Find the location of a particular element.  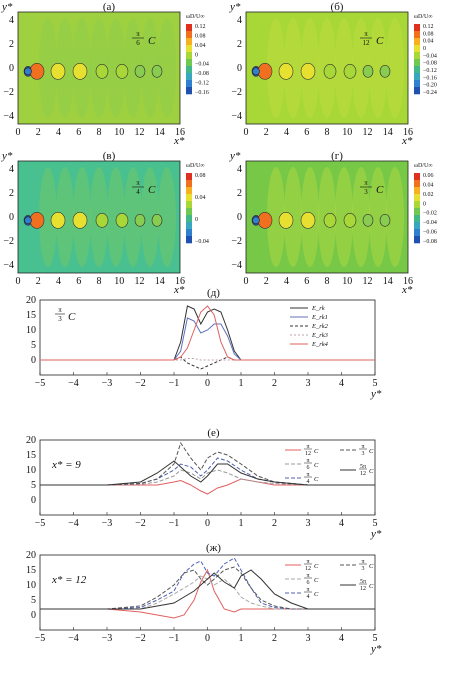

colorbar-tick: −0.04 is located at coordinates (202, 65).